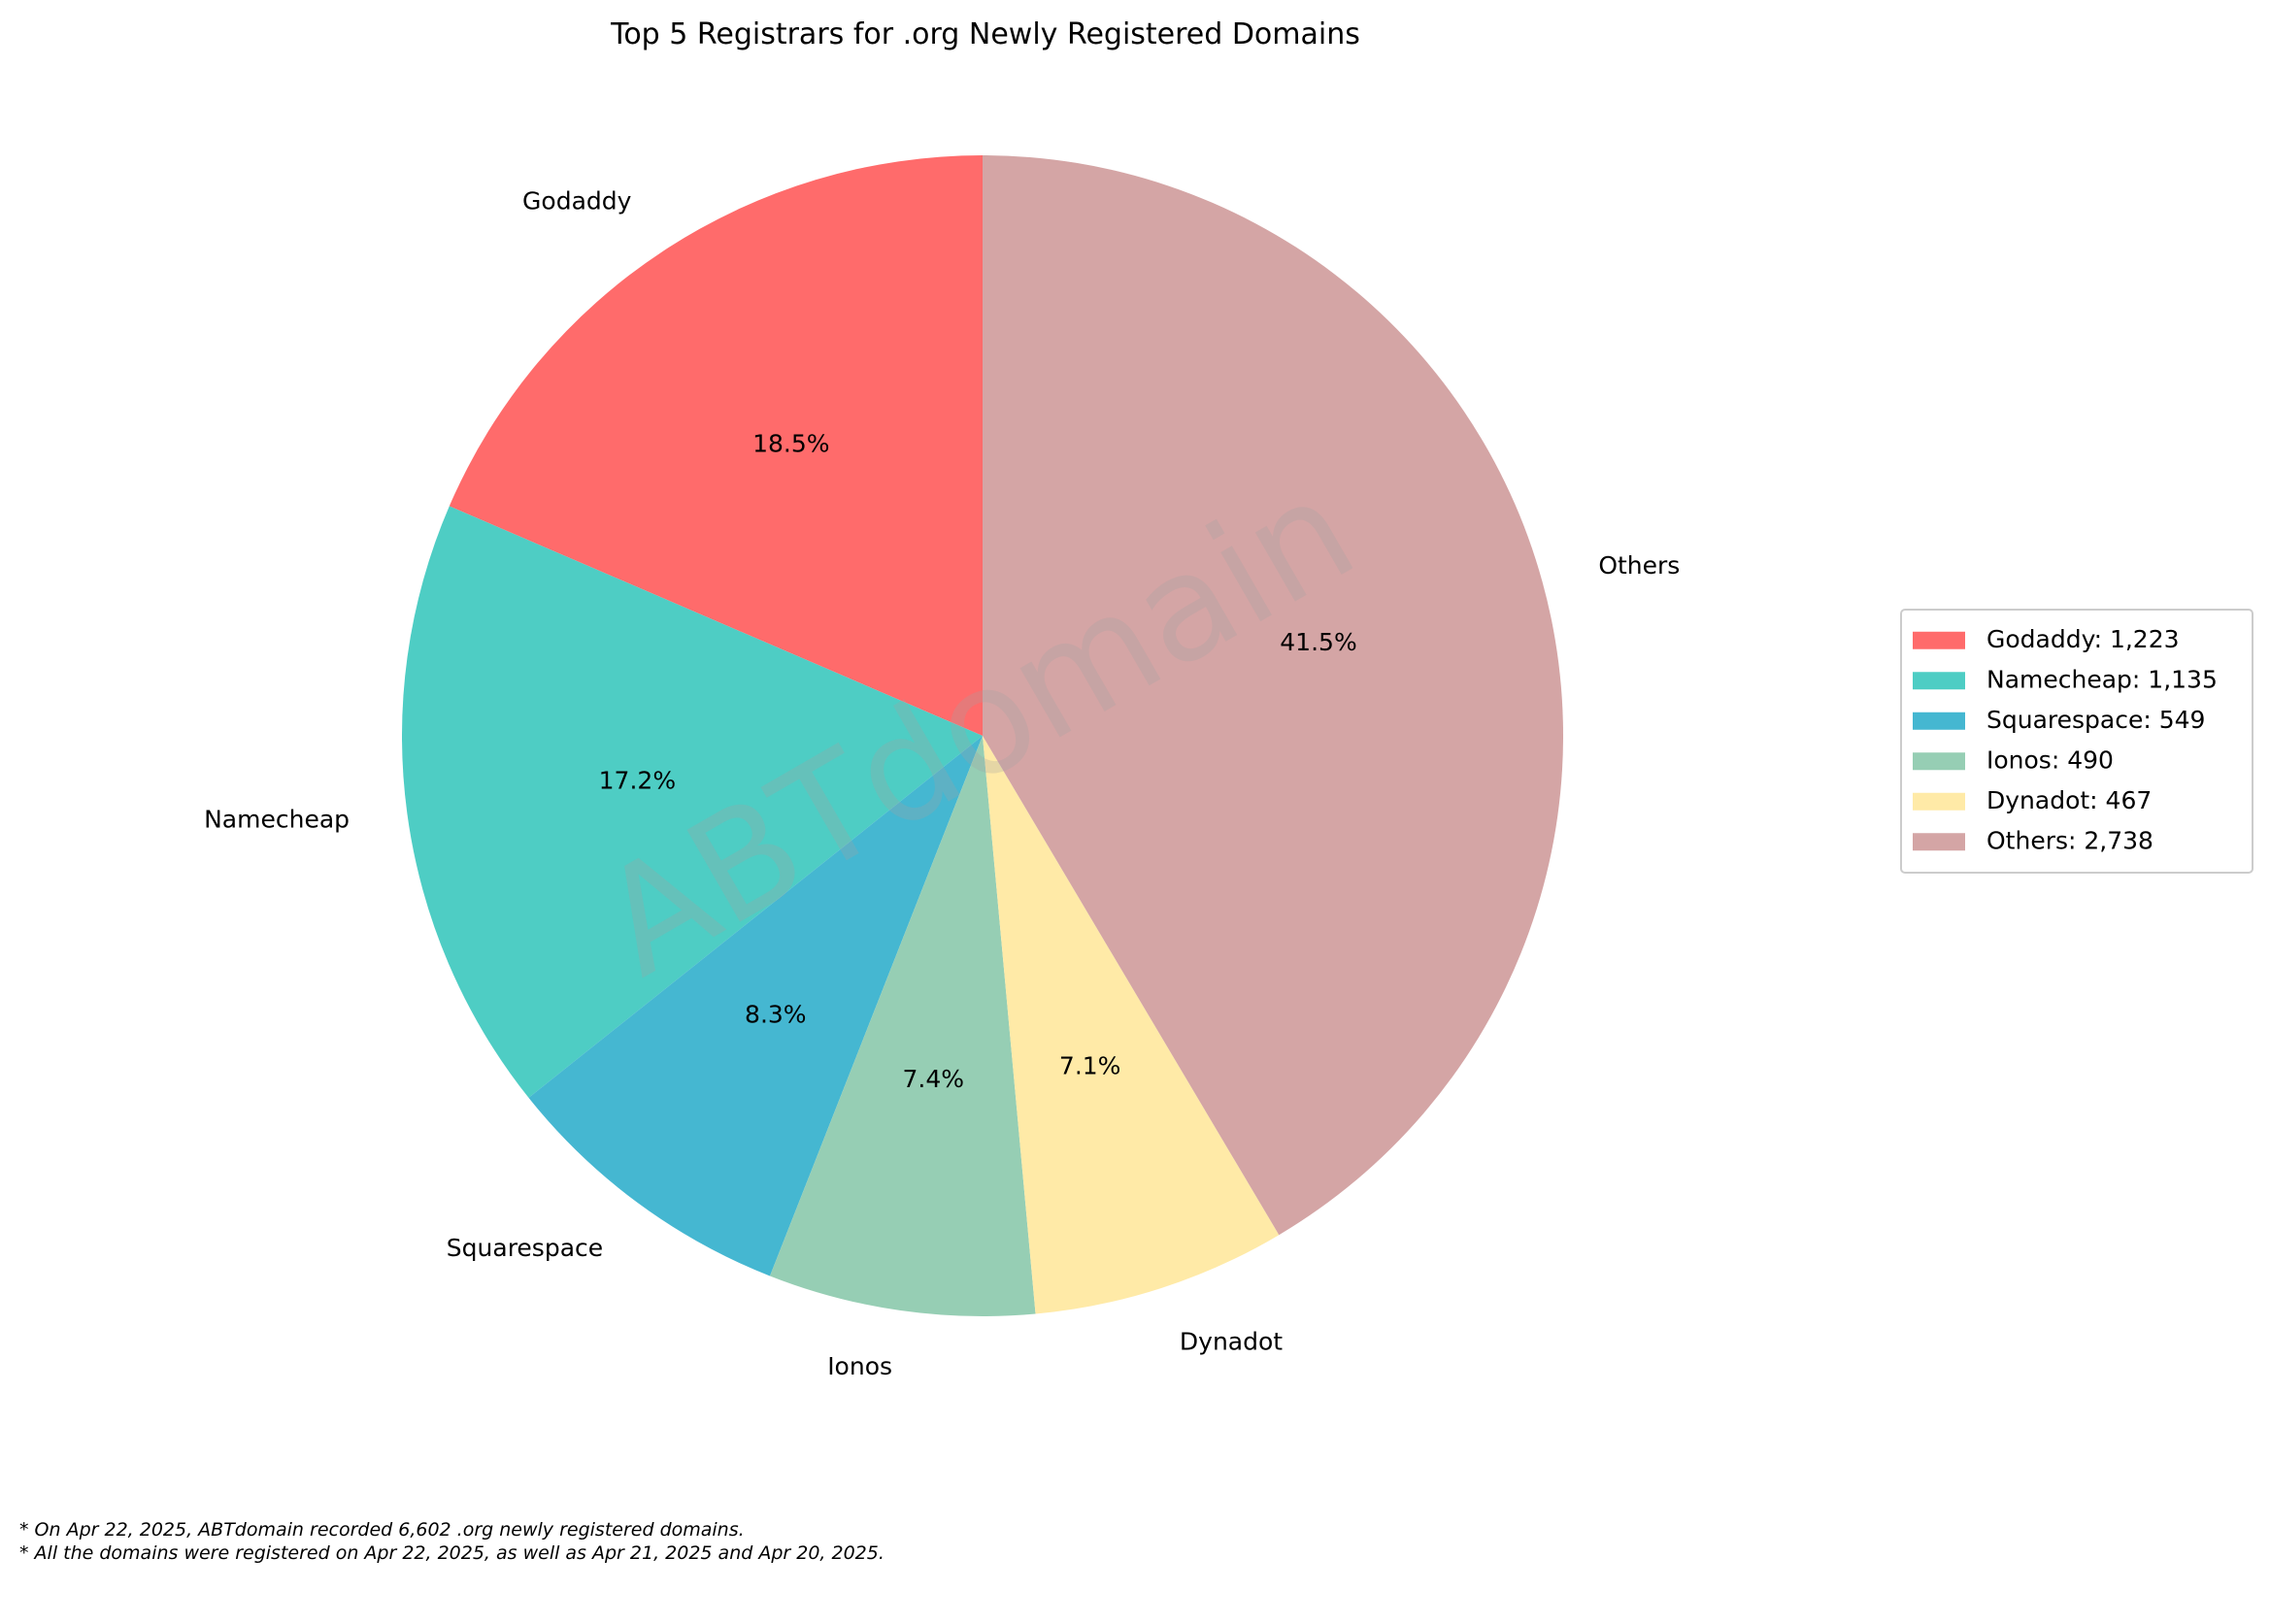 The width and height of the screenshot is (2270, 1624). I want to click on percent-label-godaddy: 18.5%, so click(790, 443).